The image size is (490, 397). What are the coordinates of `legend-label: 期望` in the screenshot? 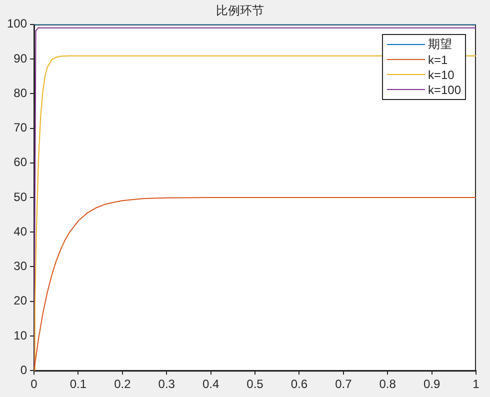 It's located at (440, 45).